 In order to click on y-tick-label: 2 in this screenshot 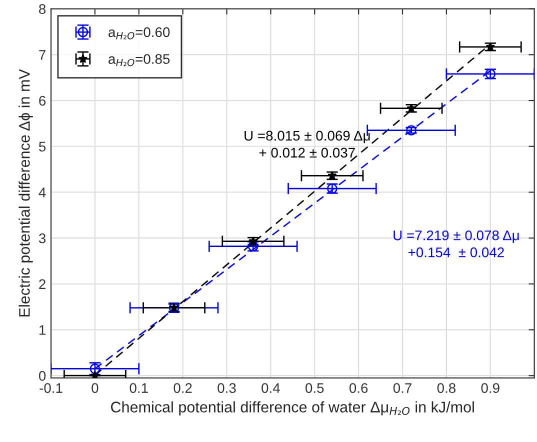, I will do `click(42, 284)`.